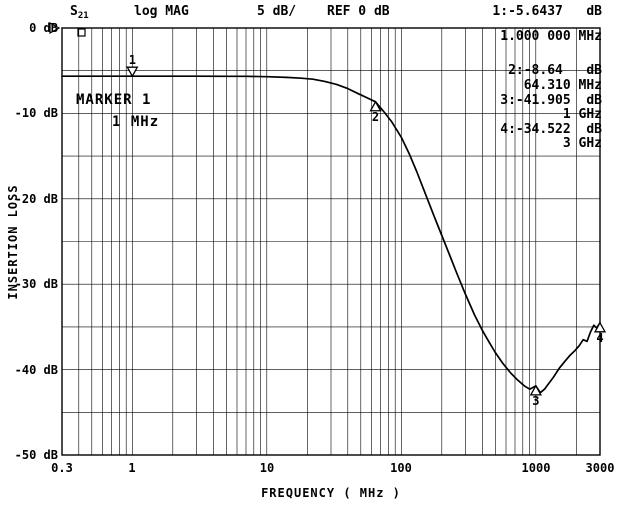 The height and width of the screenshot is (510, 635). What do you see at coordinates (114, 100) in the screenshot?
I see `marker-annotation-name: MARKER 1` at bounding box center [114, 100].